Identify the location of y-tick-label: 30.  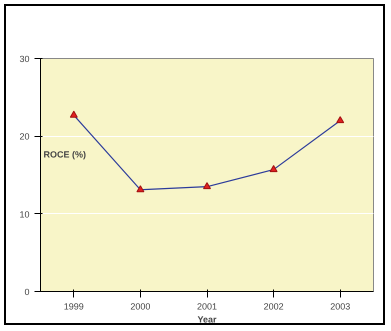
(24, 59).